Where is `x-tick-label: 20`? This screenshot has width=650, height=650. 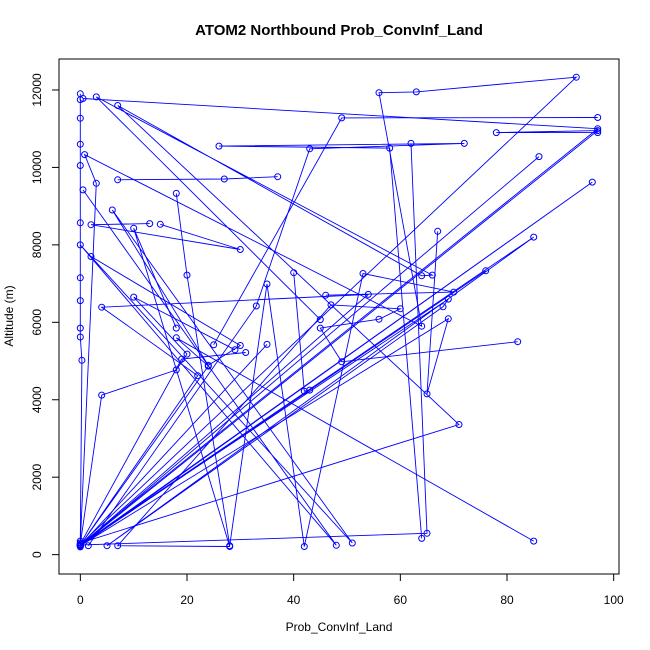 x-tick-label: 20 is located at coordinates (187, 600).